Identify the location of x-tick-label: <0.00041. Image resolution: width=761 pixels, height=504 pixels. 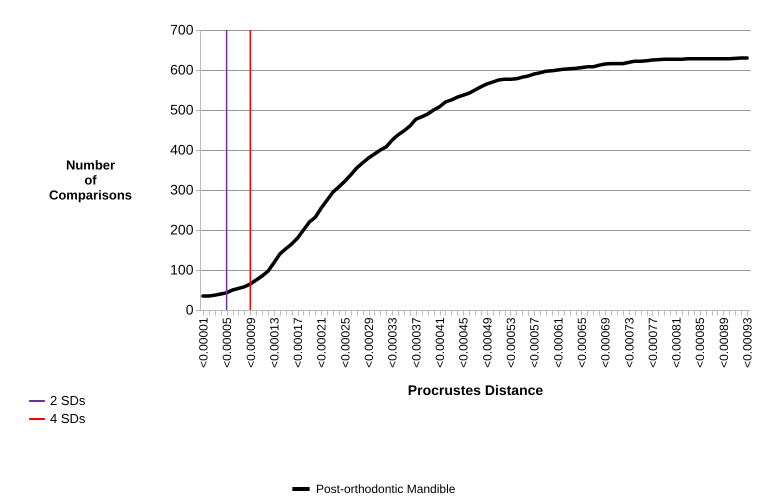
(440, 342).